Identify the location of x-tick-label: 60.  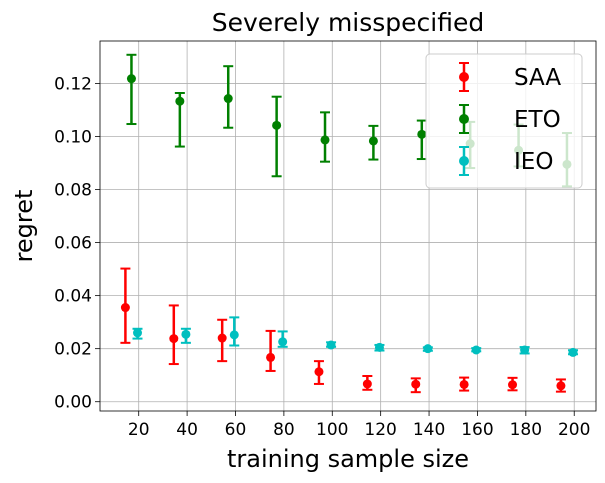
(236, 430).